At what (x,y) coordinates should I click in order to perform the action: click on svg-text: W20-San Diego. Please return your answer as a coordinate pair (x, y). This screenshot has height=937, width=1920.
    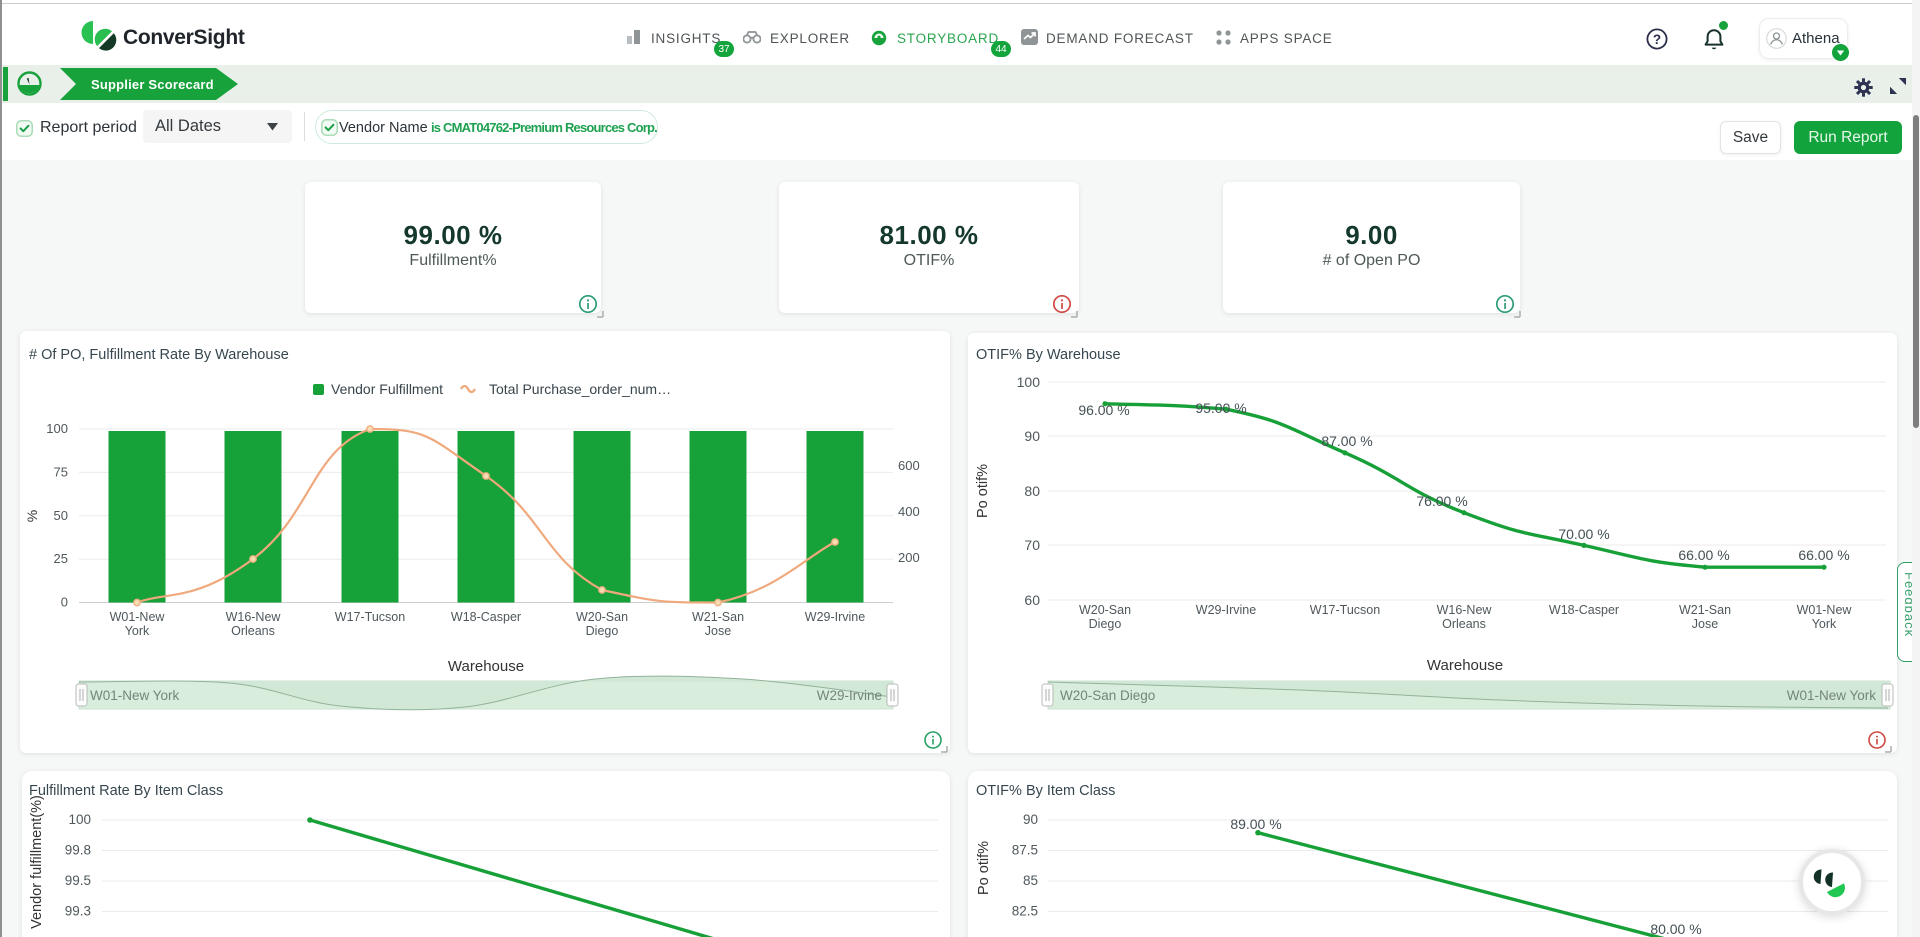
    Looking at the image, I should click on (1107, 695).